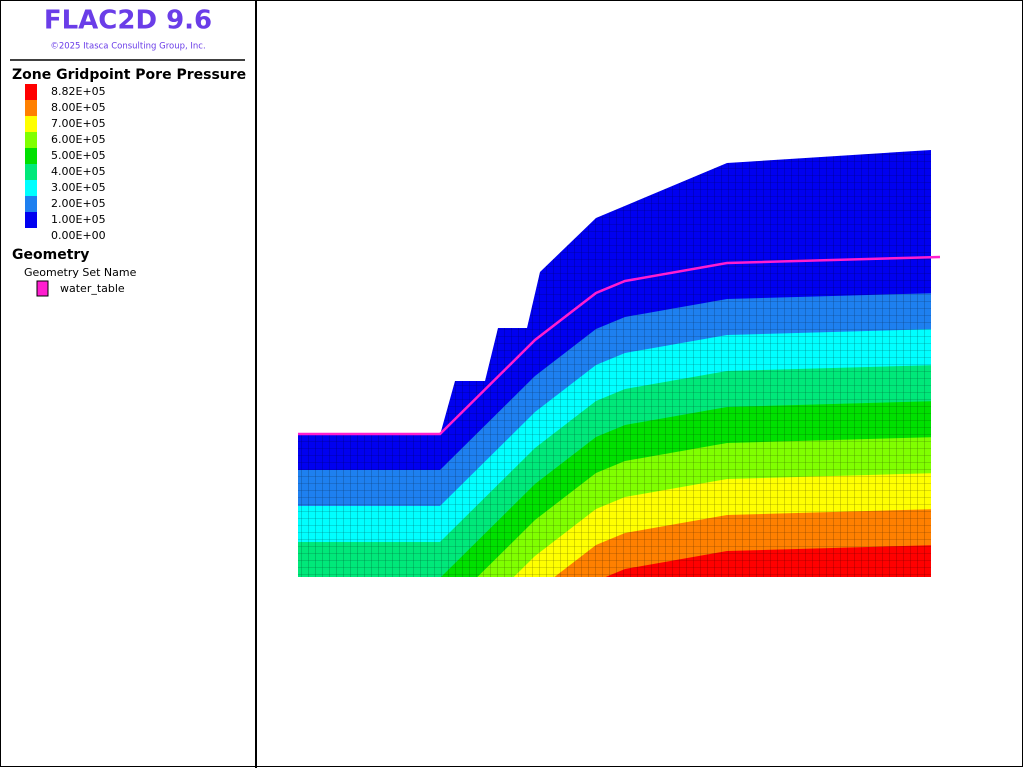 This screenshot has height=772, width=1024. I want to click on legend-label: 0.00E+00, so click(78, 235).